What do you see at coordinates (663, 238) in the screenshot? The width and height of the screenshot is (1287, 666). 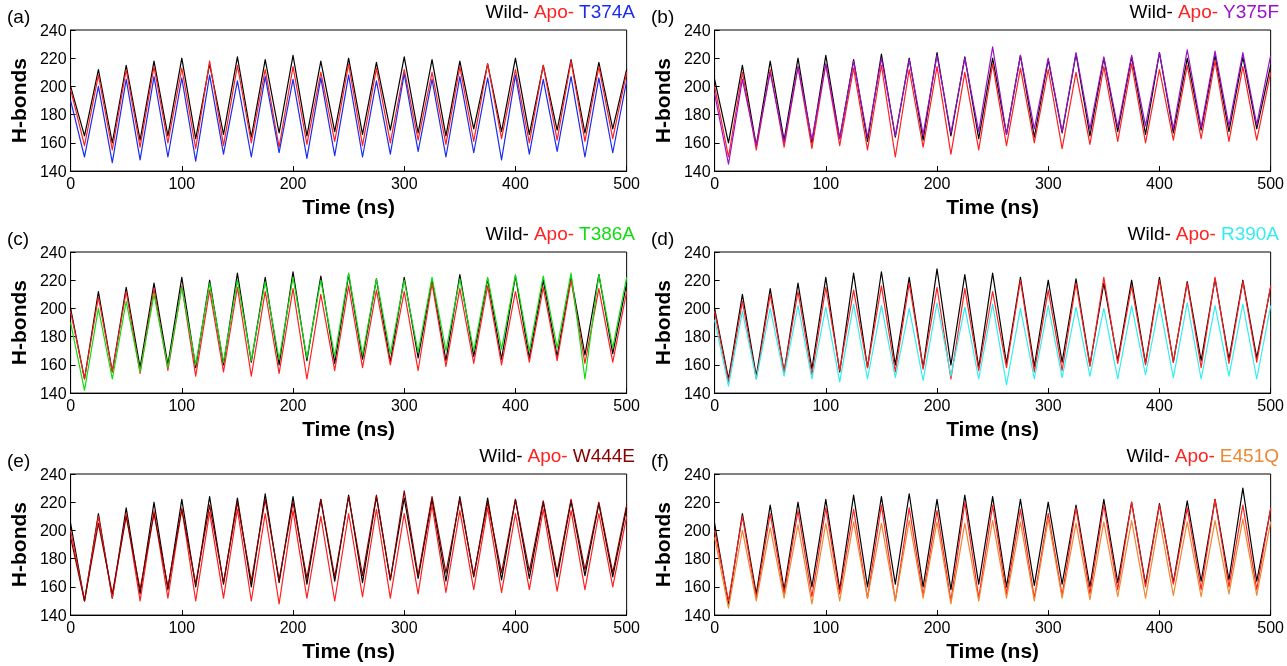 I see `chart-title: (d)` at bounding box center [663, 238].